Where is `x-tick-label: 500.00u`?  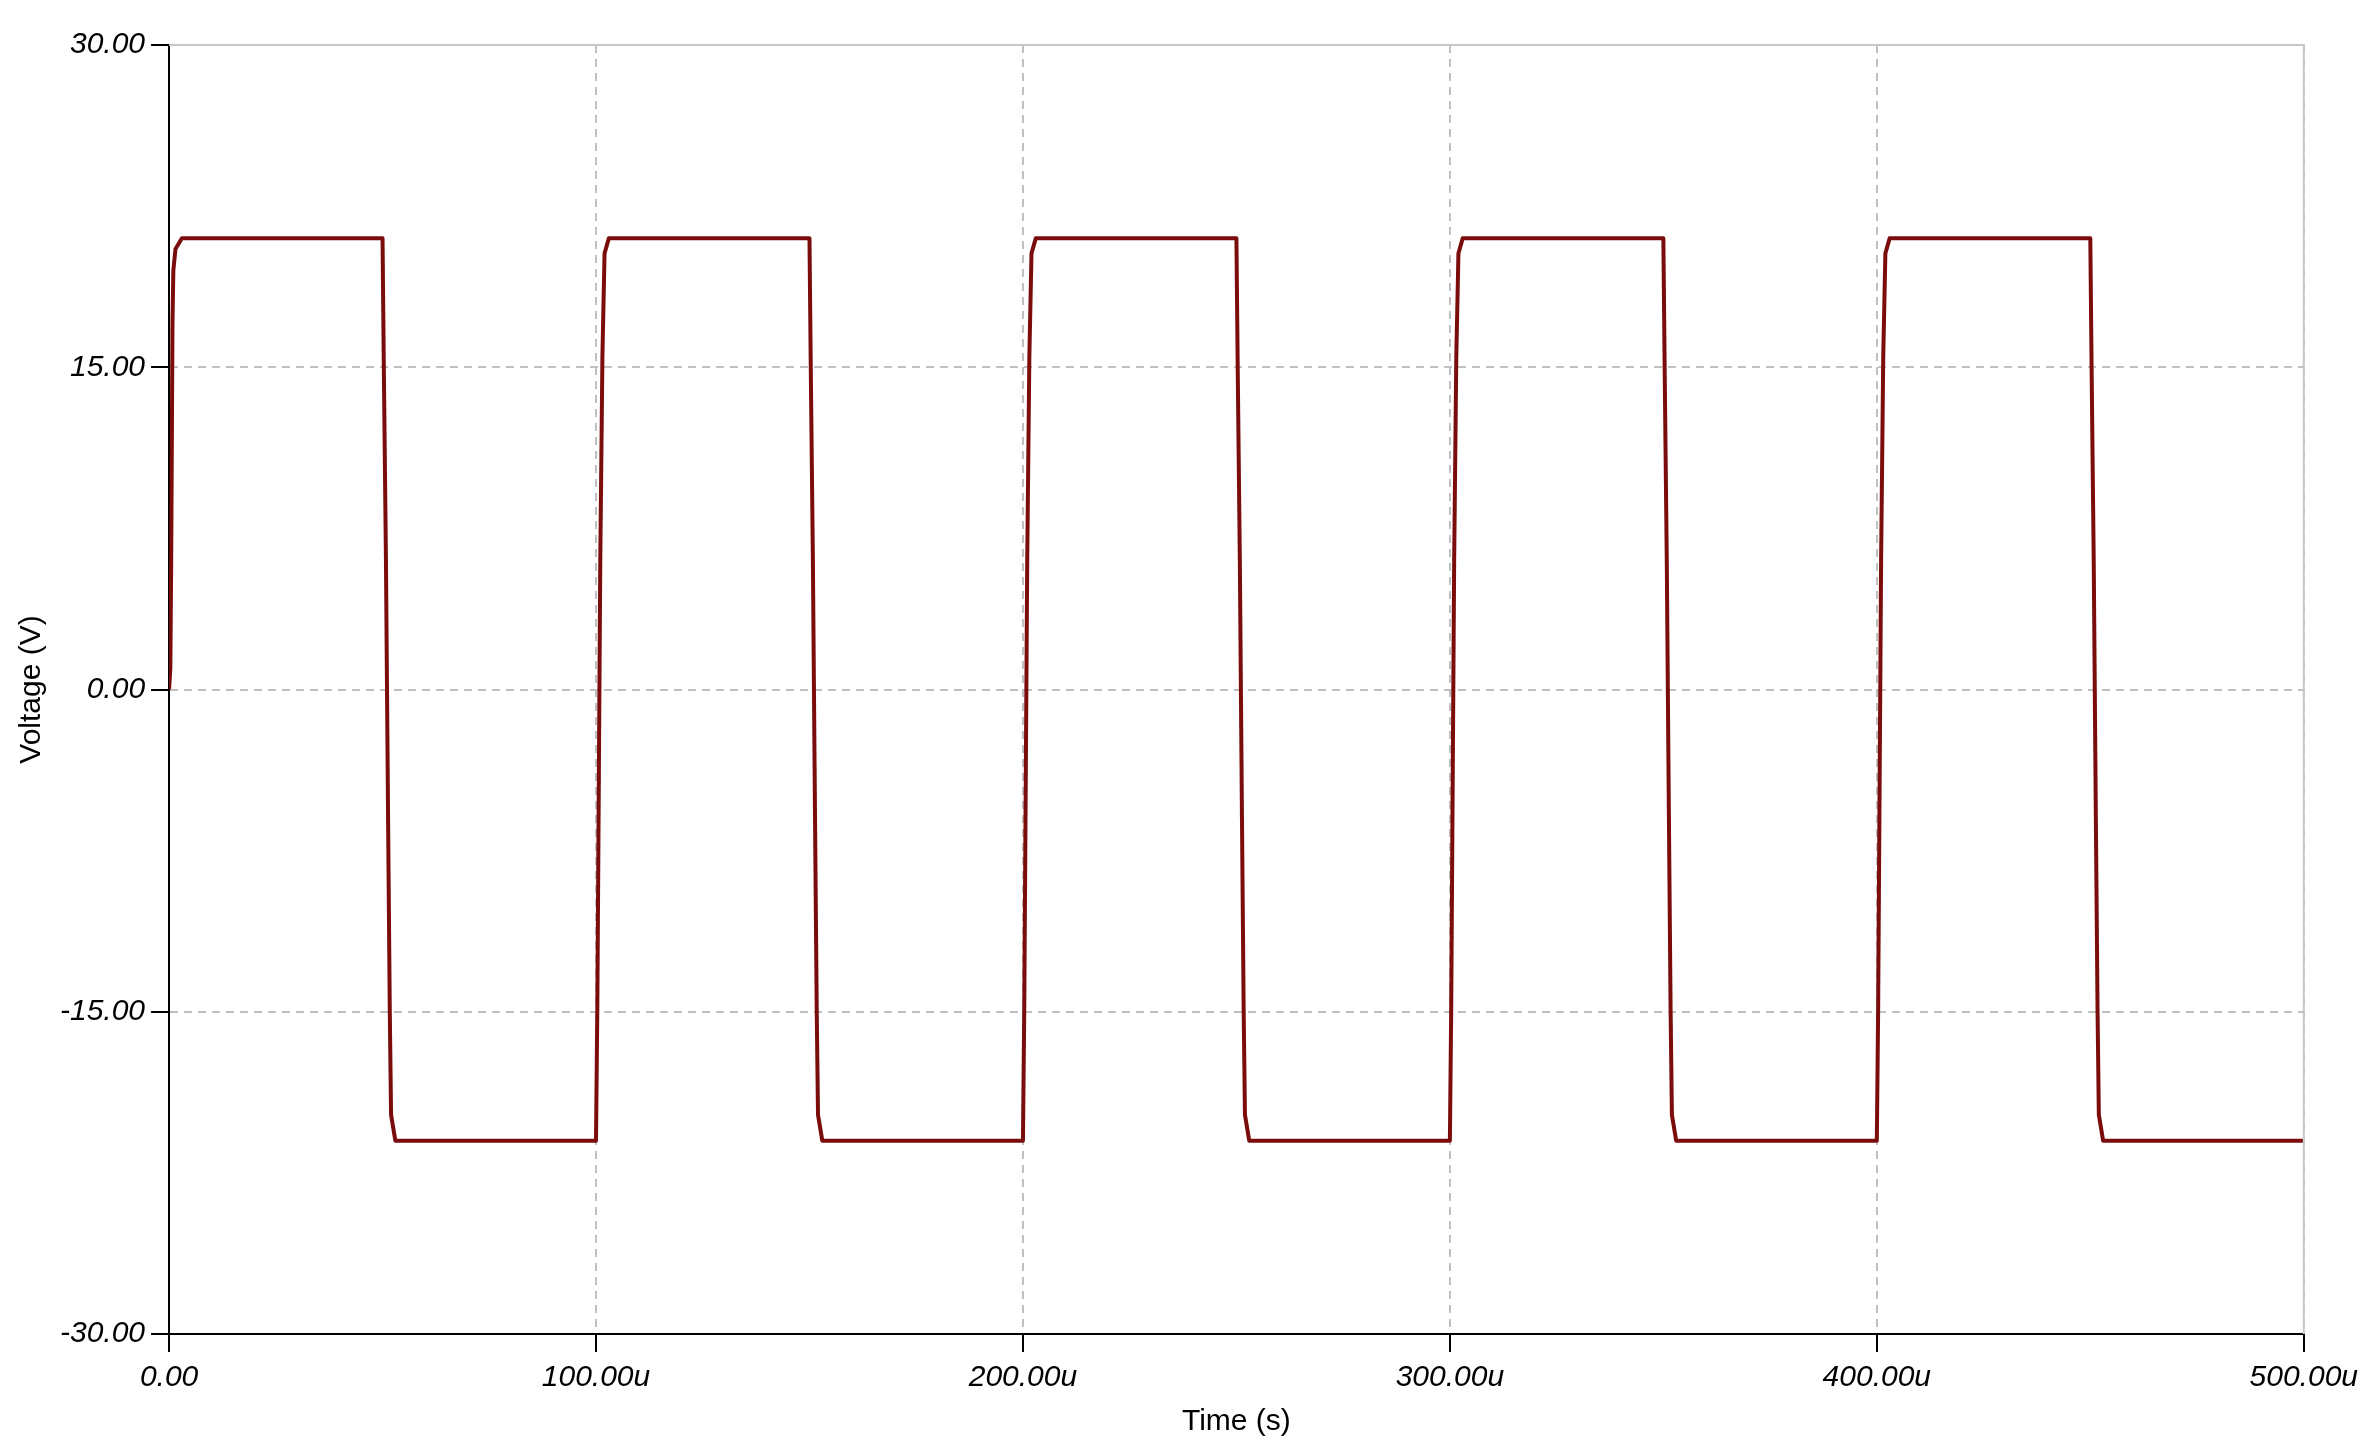 x-tick-label: 500.00u is located at coordinates (2304, 1376).